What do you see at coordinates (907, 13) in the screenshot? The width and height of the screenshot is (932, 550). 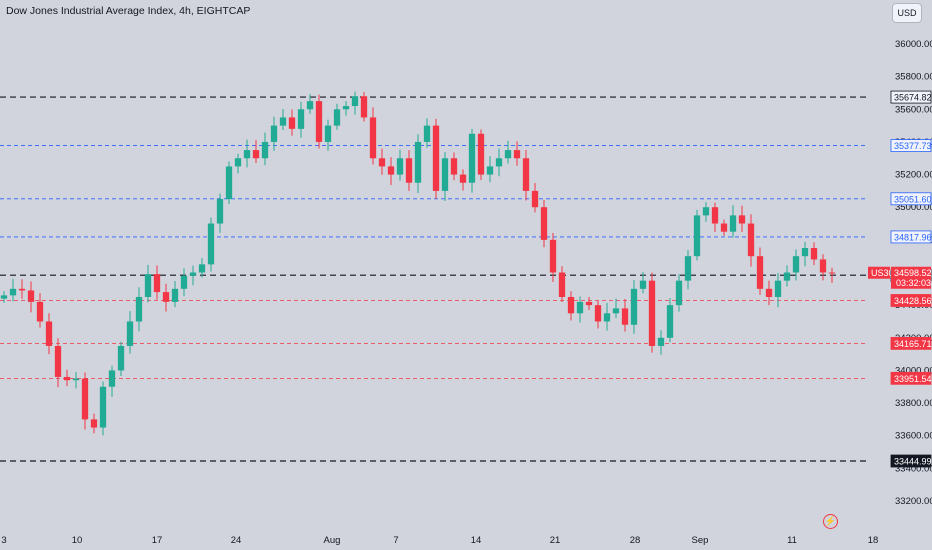 I see `currency-button: USD` at bounding box center [907, 13].